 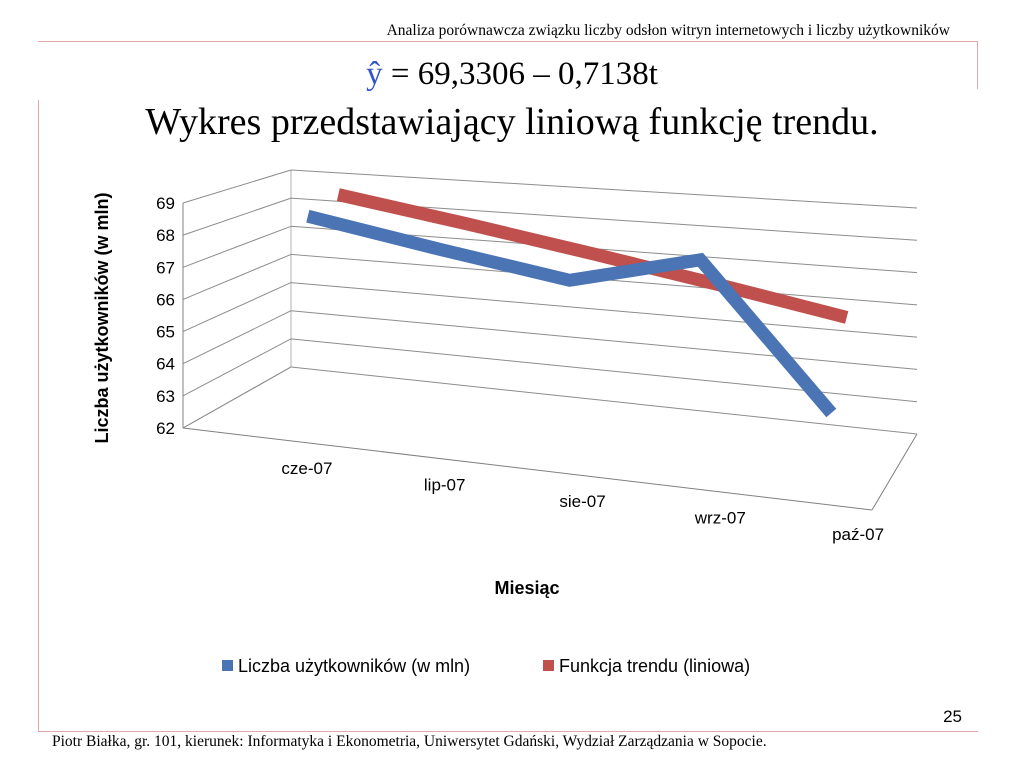 I want to click on x-axis-title: Miesiąc, so click(x=526, y=588).